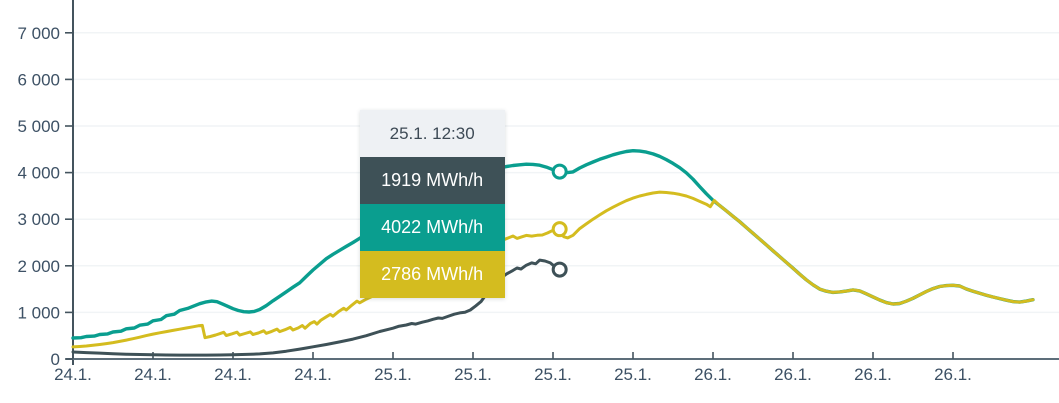  I want to click on series-marker-teal, so click(559, 171).